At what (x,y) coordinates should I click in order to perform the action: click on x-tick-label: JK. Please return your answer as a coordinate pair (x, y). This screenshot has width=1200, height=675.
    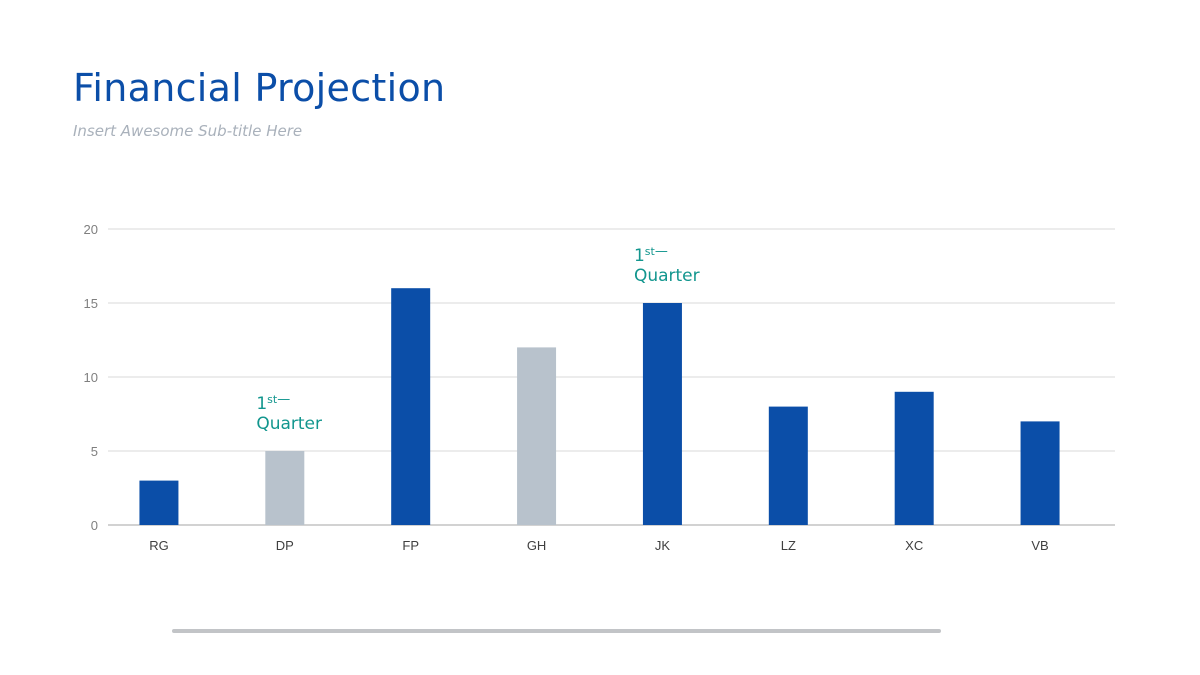
    Looking at the image, I should click on (663, 545).